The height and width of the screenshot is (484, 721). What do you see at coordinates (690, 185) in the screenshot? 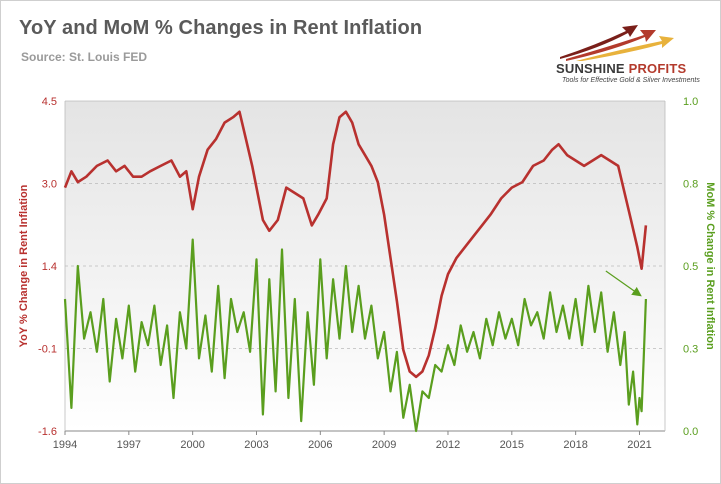
I see `y-tick-label-right: 0.8` at bounding box center [690, 185].